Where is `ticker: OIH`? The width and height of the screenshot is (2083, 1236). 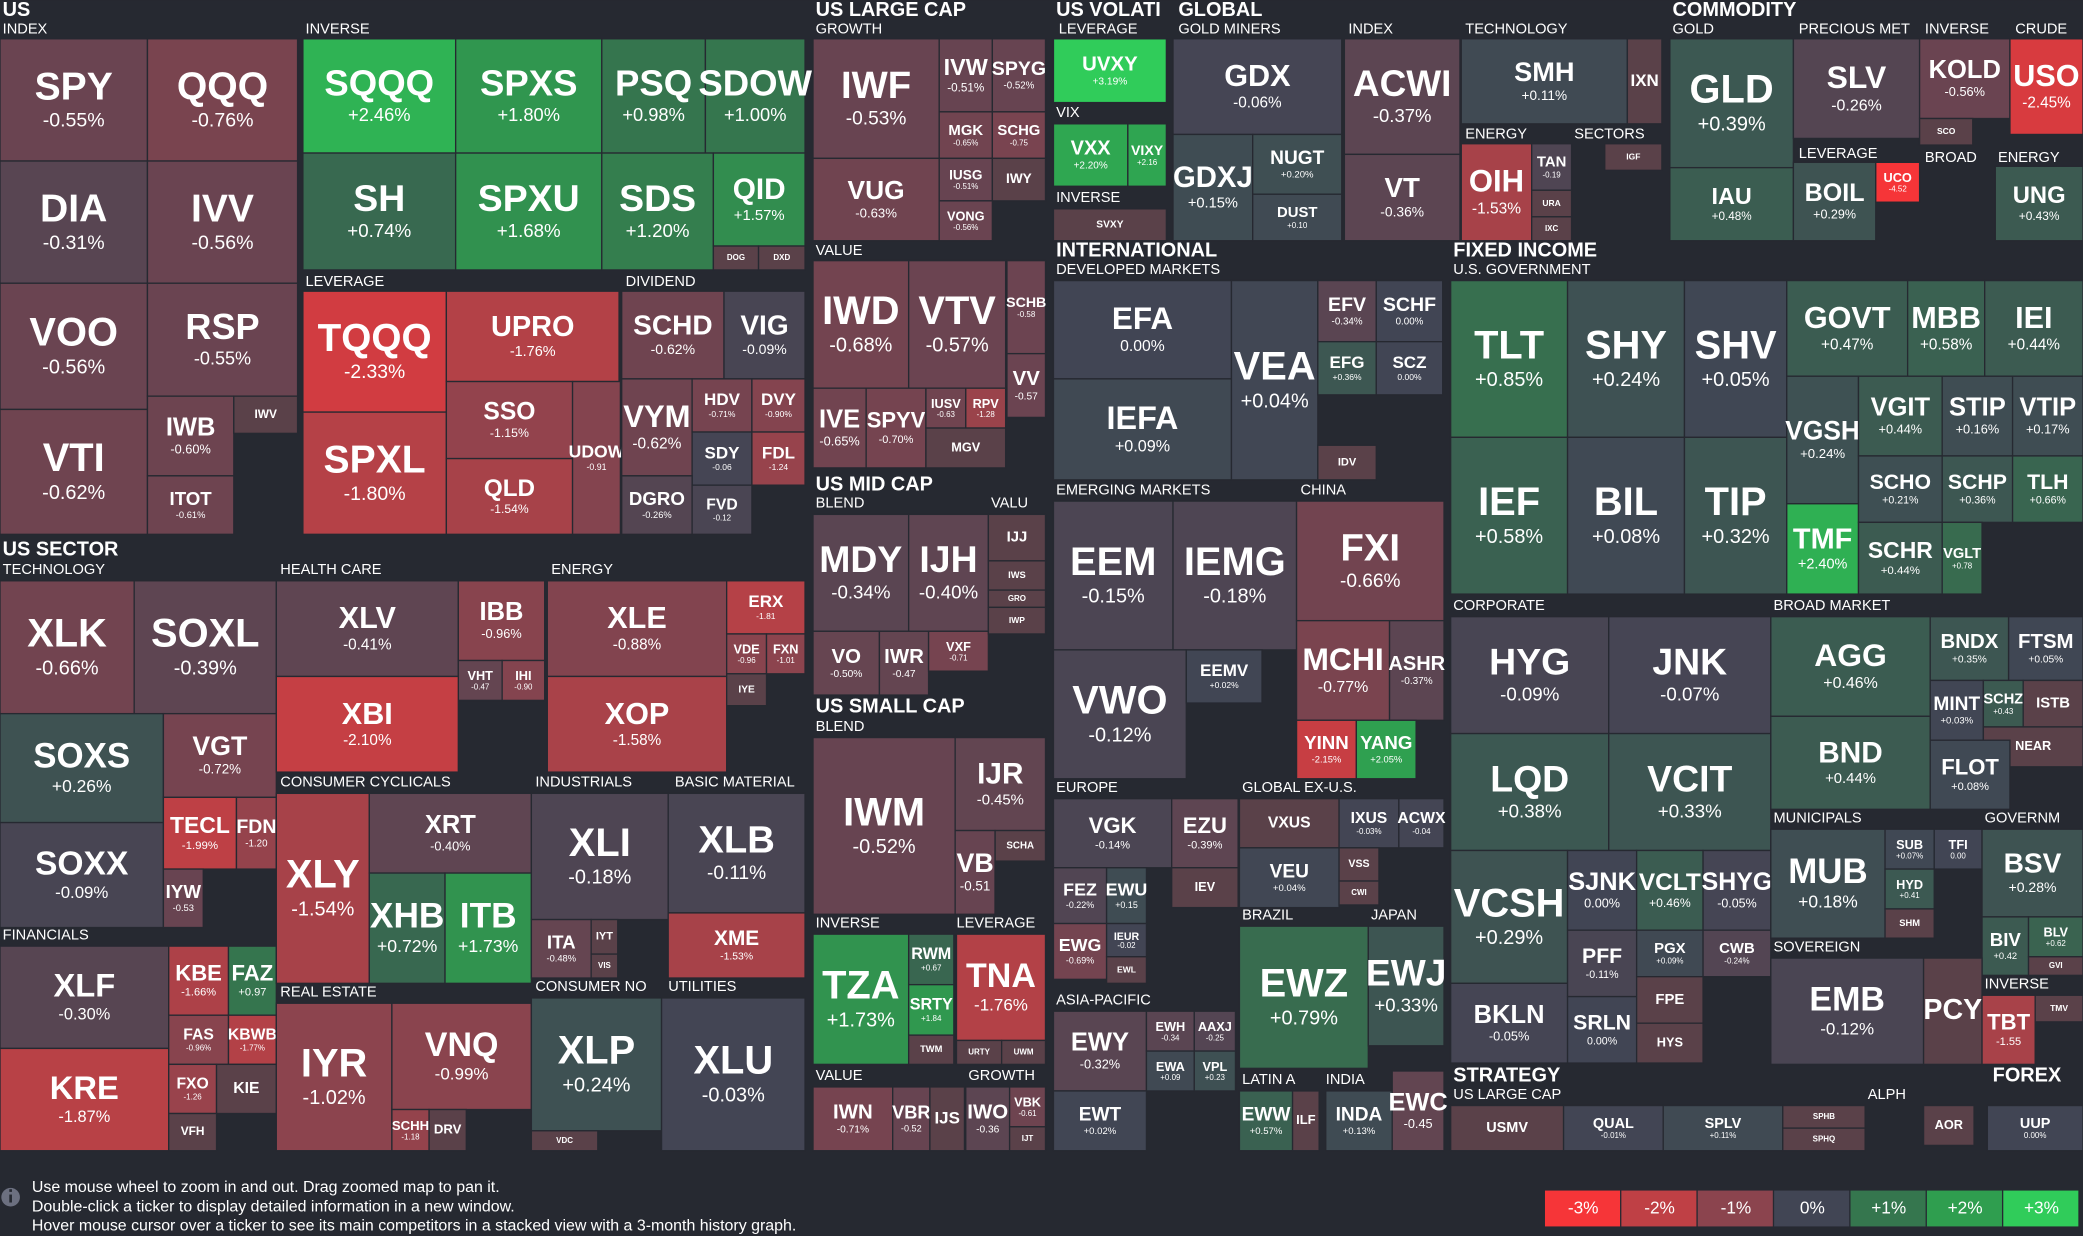 ticker: OIH is located at coordinates (1496, 181).